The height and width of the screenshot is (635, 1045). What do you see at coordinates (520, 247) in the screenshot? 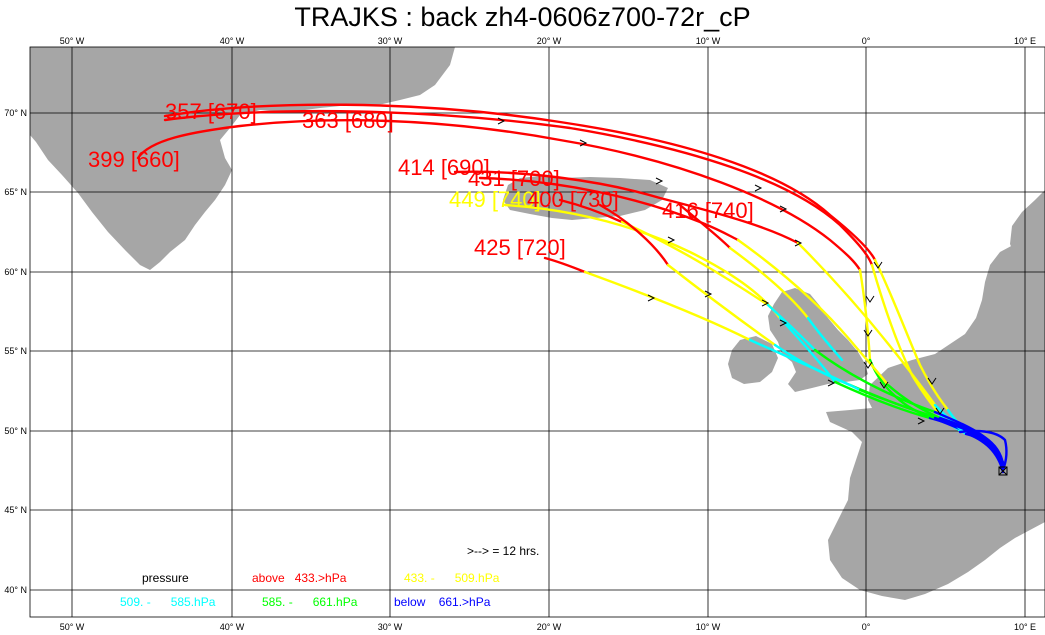
I see `start-label: 425 [720]` at bounding box center [520, 247].